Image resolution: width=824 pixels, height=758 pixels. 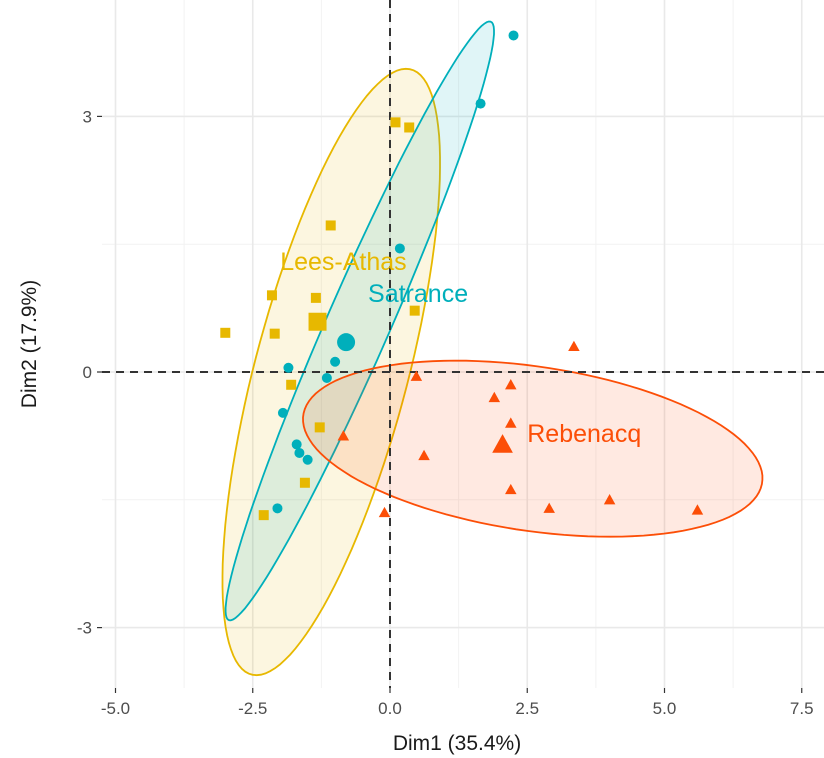 What do you see at coordinates (410, 382) in the screenshot?
I see `centroid-layer` at bounding box center [410, 382].